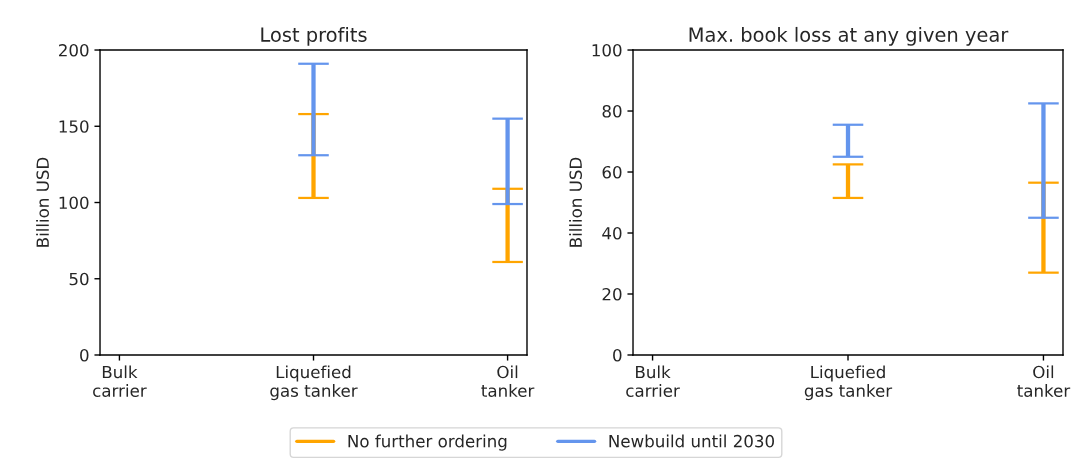 This screenshot has width=1072, height=459. I want to click on y-tick-label: 20, so click(612, 294).